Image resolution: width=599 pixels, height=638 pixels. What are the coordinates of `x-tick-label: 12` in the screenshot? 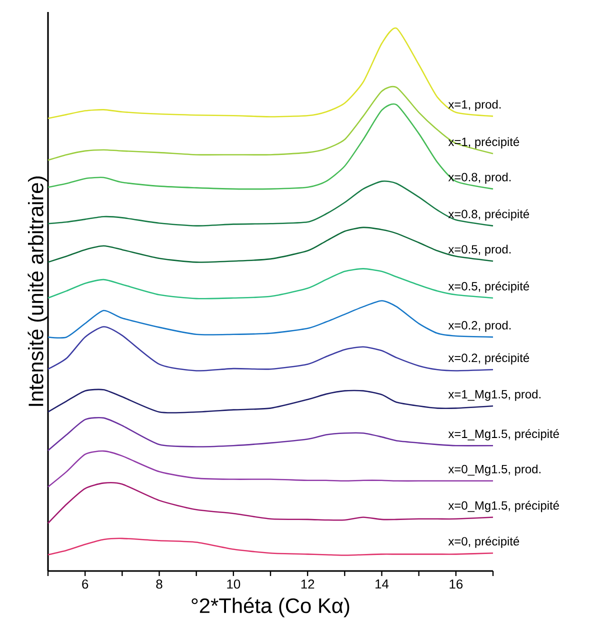 It's located at (307, 584).